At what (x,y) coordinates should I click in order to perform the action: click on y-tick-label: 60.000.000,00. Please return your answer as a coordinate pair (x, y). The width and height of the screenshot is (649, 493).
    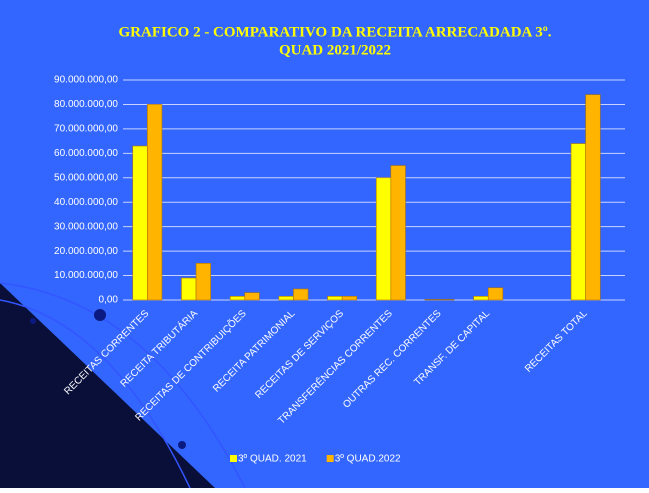
    Looking at the image, I should click on (86, 153).